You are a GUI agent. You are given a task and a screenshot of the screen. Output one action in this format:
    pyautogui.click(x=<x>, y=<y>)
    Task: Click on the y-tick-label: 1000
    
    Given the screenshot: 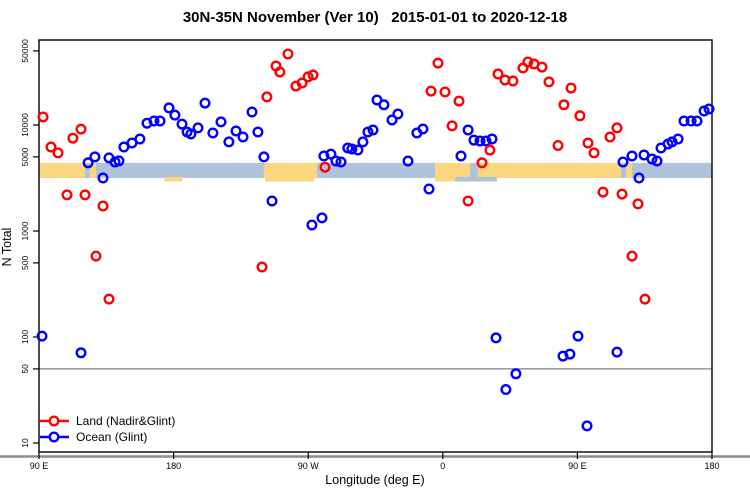 What is the action you would take?
    pyautogui.click(x=25, y=230)
    